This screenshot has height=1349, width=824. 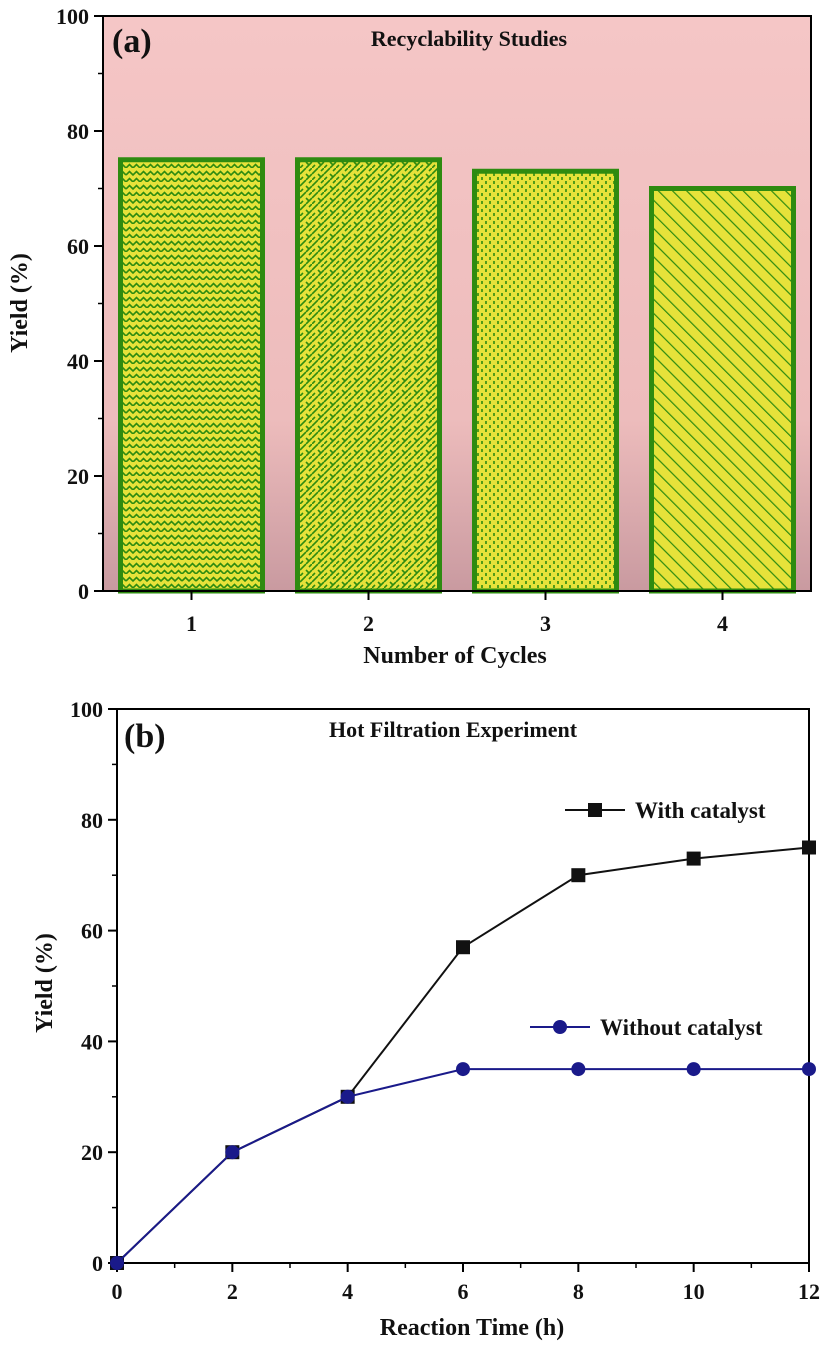 What do you see at coordinates (92, 931) in the screenshot?
I see `panel-b-y-tick-label: 60` at bounding box center [92, 931].